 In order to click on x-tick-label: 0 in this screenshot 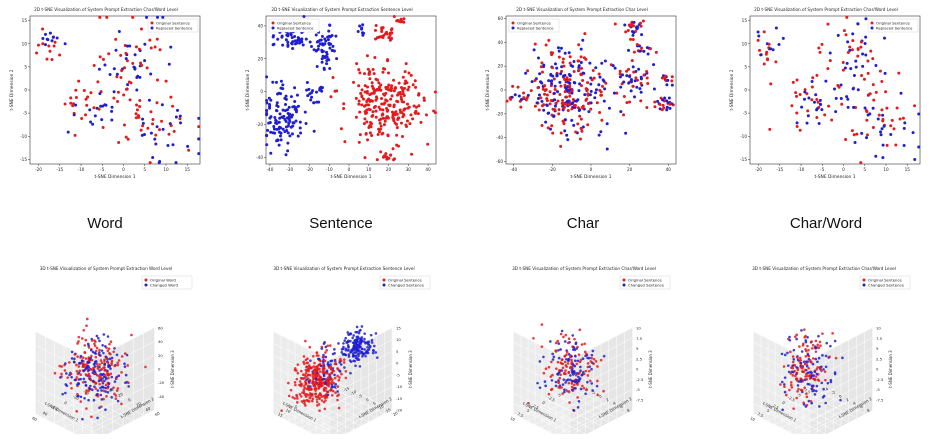, I will do `click(783, 403)`.